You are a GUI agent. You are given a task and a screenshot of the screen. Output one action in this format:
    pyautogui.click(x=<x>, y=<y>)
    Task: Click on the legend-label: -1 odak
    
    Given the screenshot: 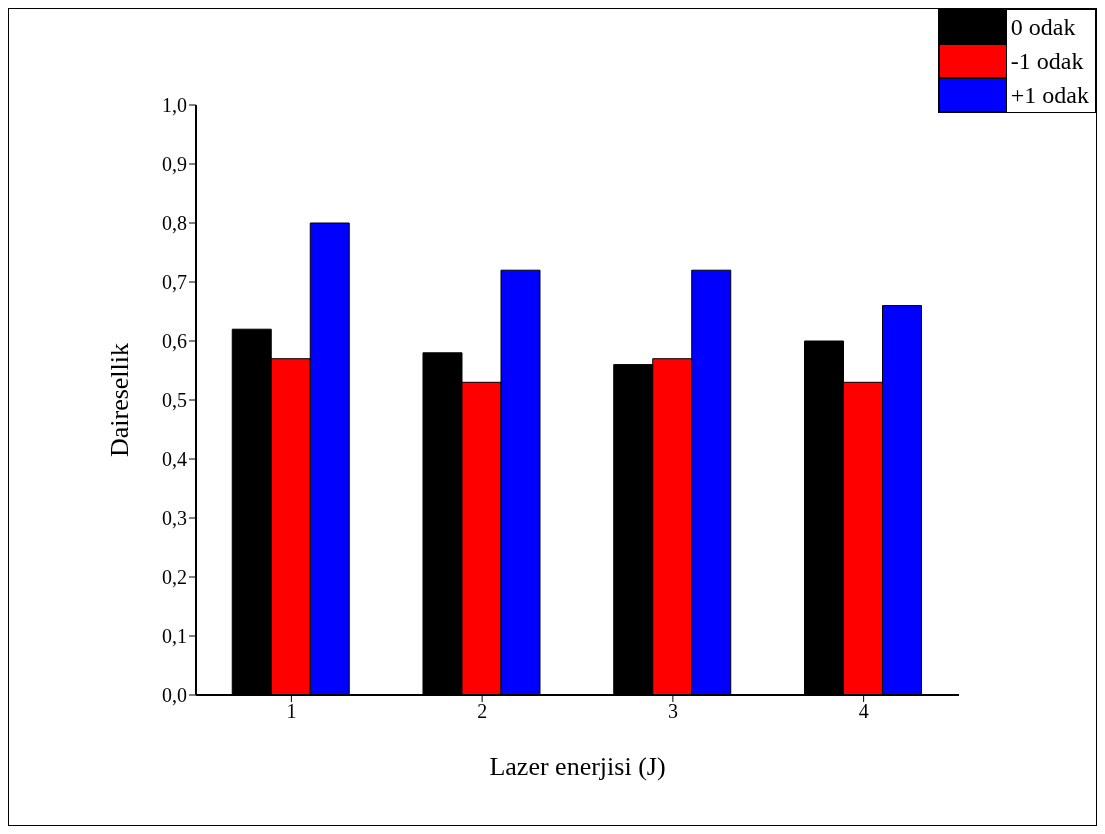 What is the action you would take?
    pyautogui.click(x=1047, y=61)
    